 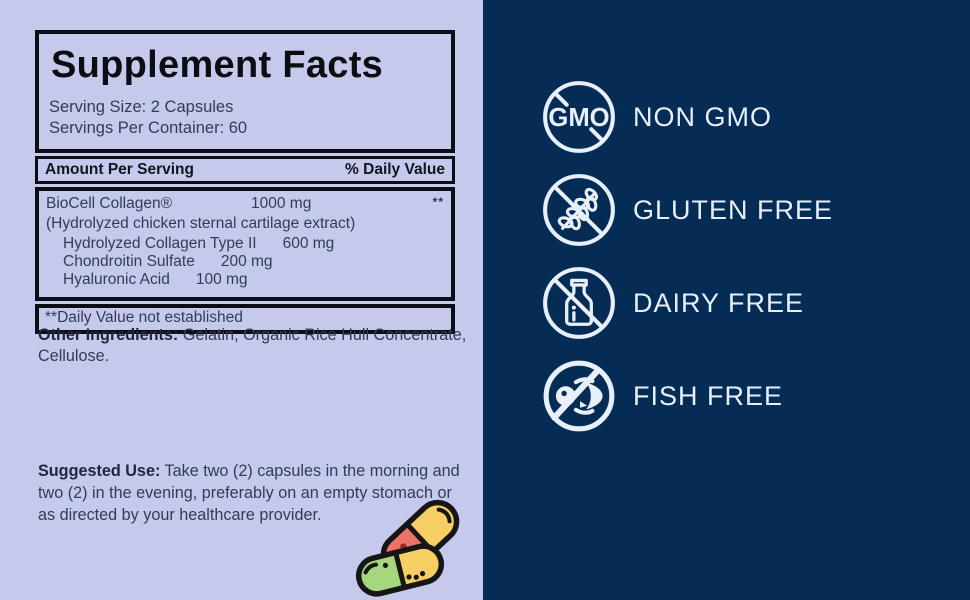 I want to click on badge-dairy-free: DAIRY FREE, so click(x=755, y=303).